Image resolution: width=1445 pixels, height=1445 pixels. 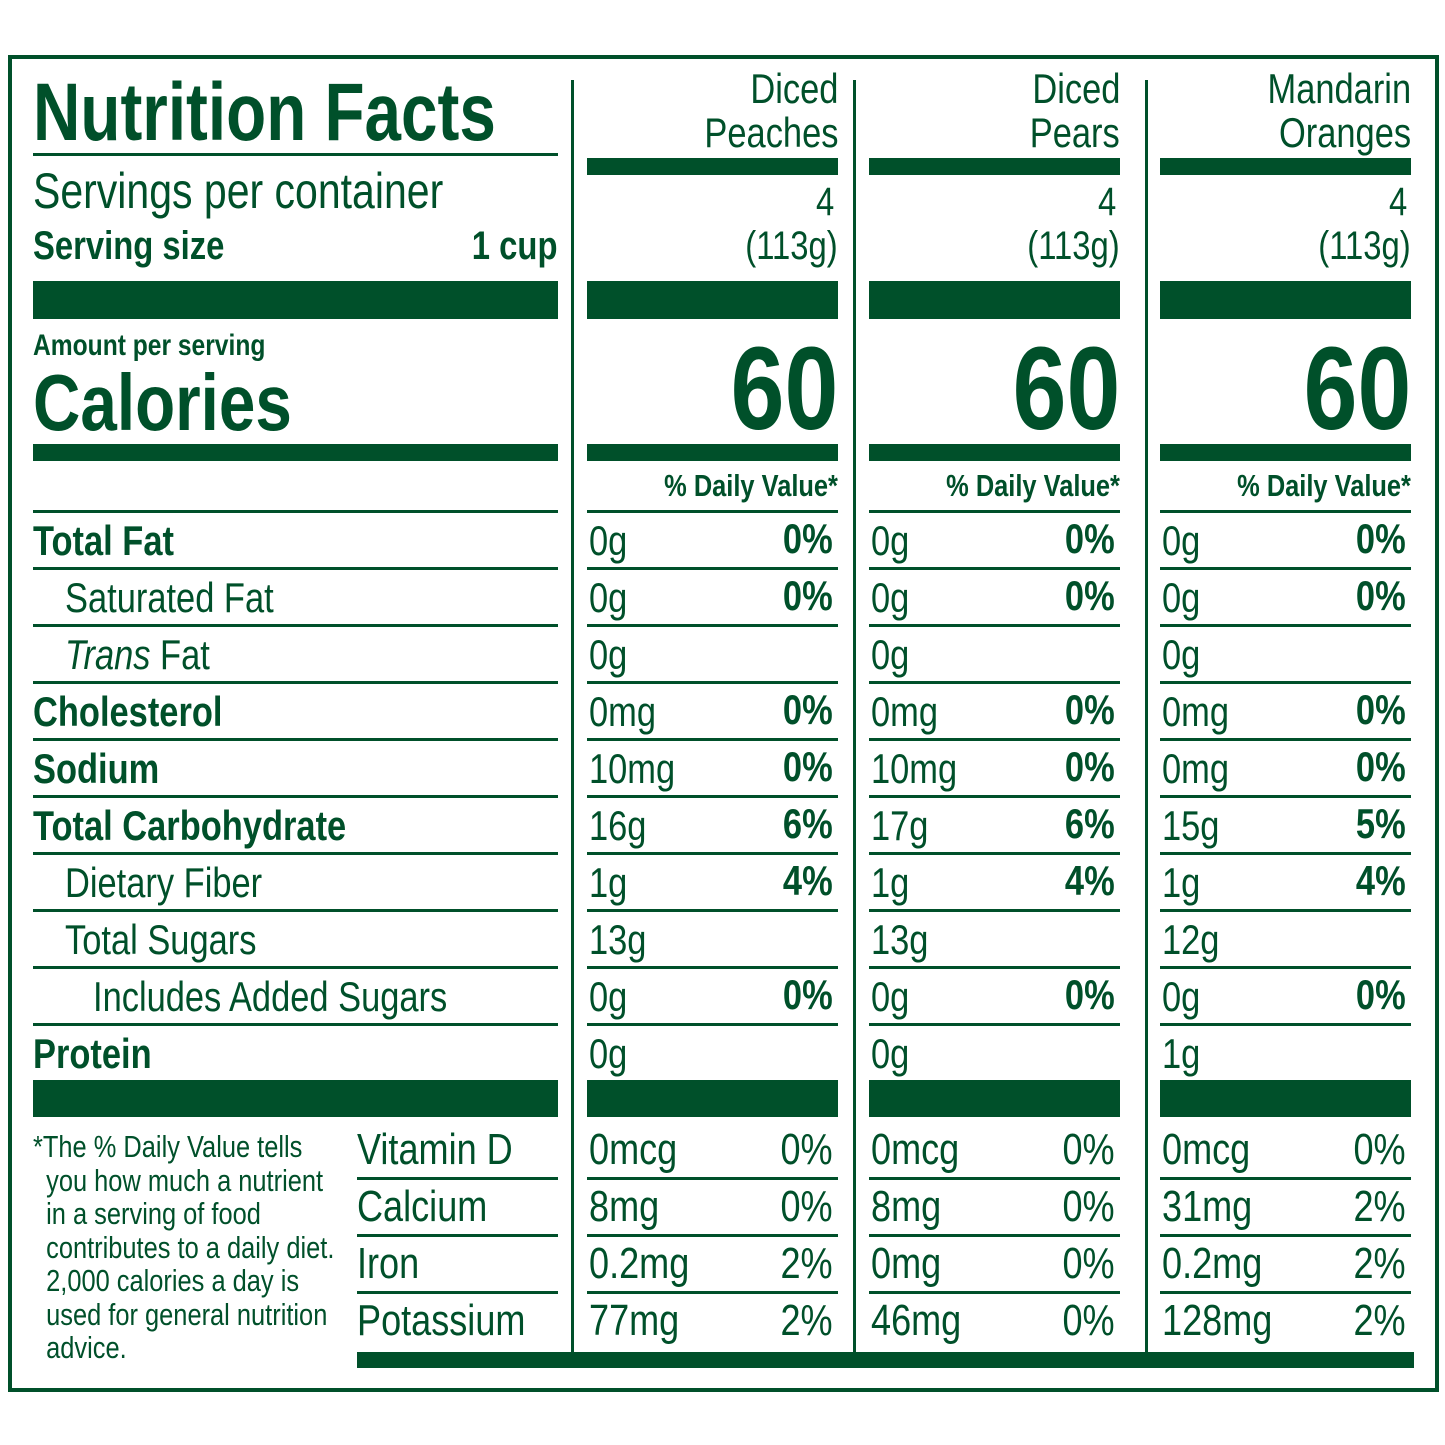 I want to click on servings-per-container-value: 4, so click(x=823, y=202).